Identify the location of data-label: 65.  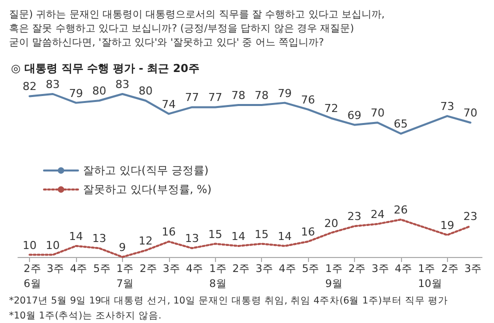
(401, 124).